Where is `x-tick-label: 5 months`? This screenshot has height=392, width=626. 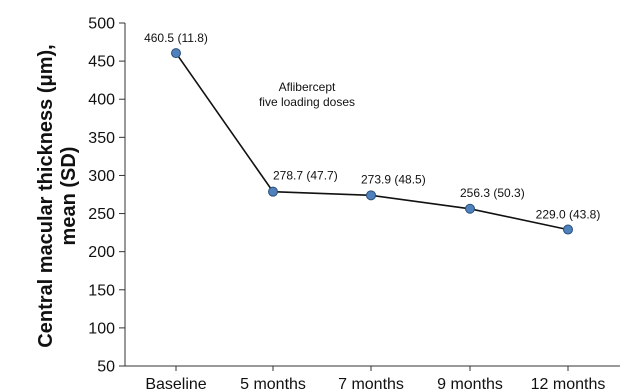 x-tick-label: 5 months is located at coordinates (273, 384).